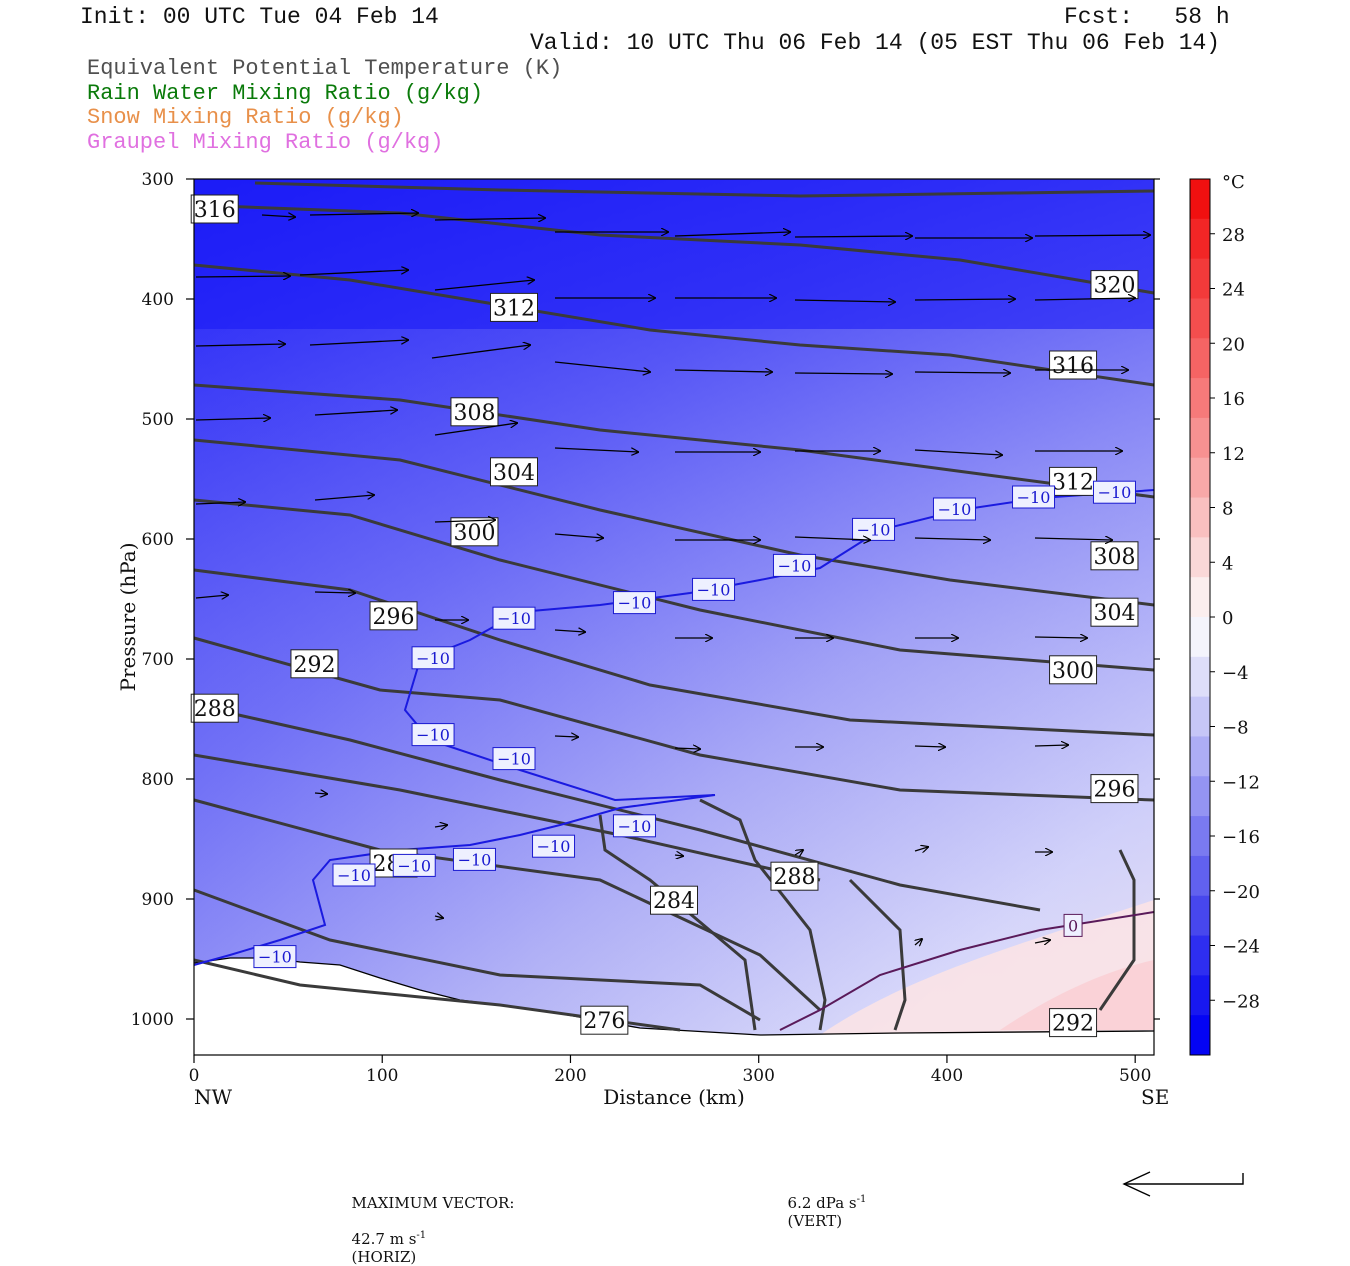 This screenshot has width=1350, height=1266. Describe the element at coordinates (1233, 235) in the screenshot. I see `colorbar-label: 28` at that location.